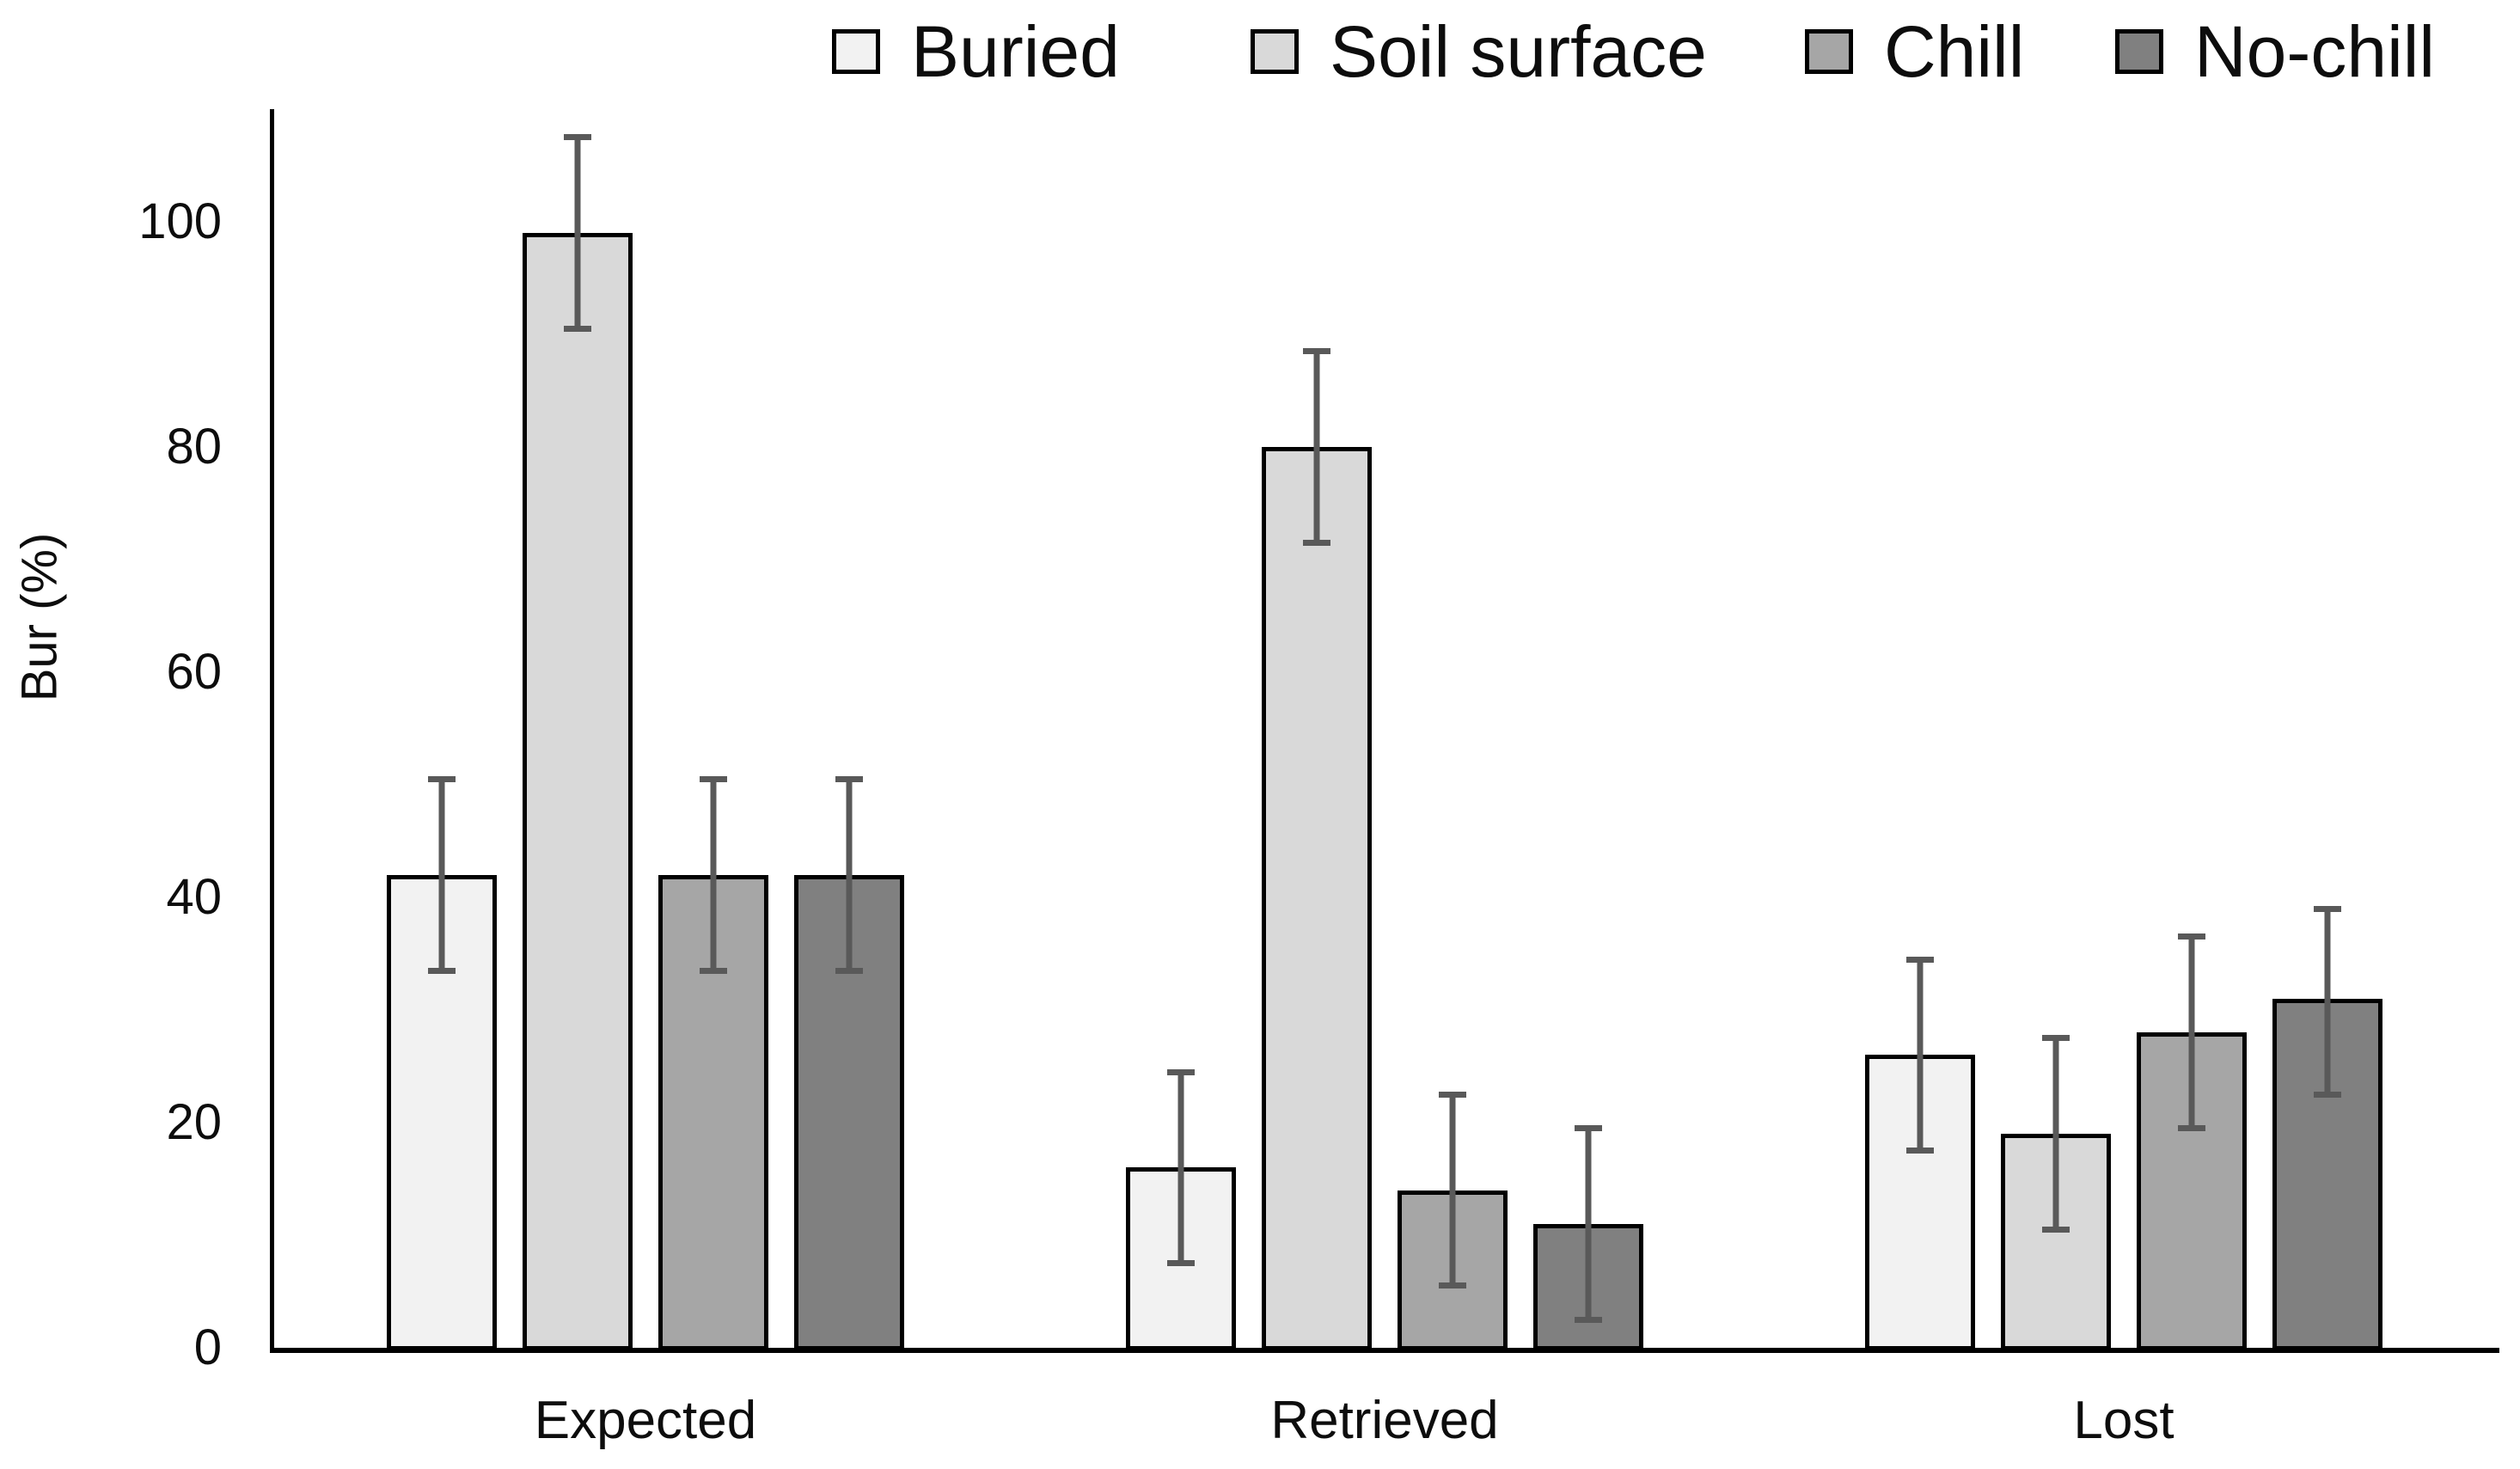  I want to click on legend-label: Buried, so click(1016, 51).